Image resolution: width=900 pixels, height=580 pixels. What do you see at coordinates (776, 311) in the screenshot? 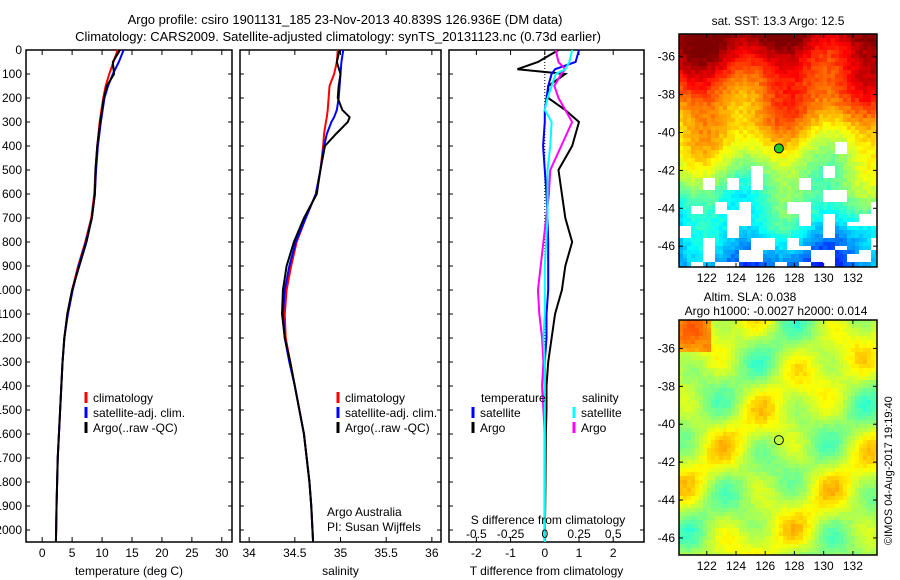
I see `sla-map-subtitle: Argo h1000: -0.0027 h2000: 0.014` at bounding box center [776, 311].